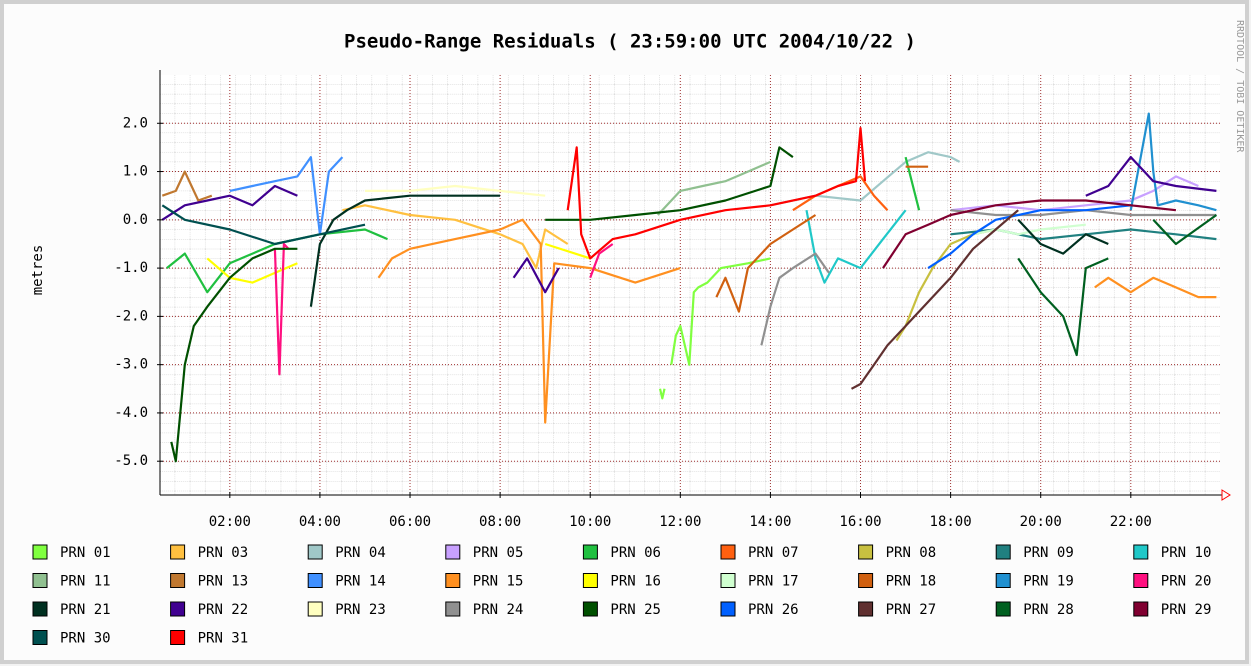 Image resolution: width=1251 pixels, height=666 pixels. Describe the element at coordinates (223, 639) in the screenshot. I see `legend-label: PRN 31` at that location.